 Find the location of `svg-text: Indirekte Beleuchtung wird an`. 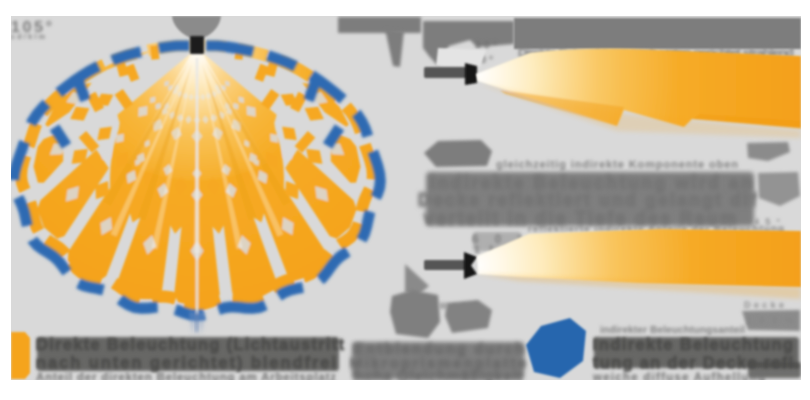

svg-text: Indirekte Beleuchtung wird an is located at coordinates (591, 183).